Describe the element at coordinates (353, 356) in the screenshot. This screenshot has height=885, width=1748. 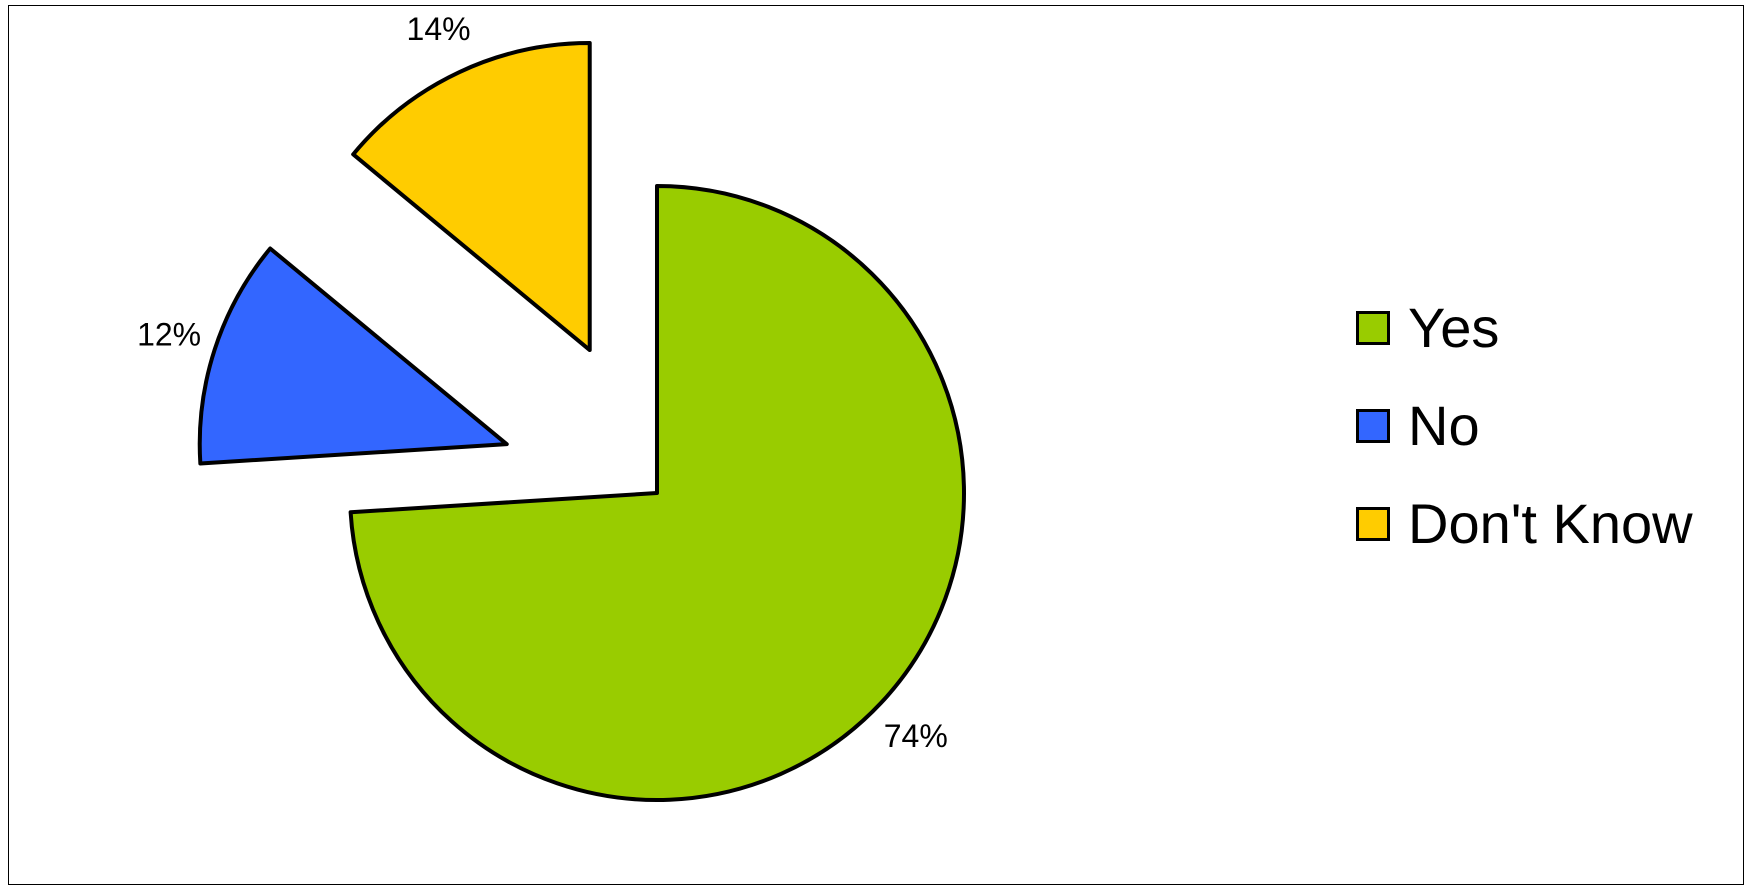
I see `pie-slice-no` at that location.